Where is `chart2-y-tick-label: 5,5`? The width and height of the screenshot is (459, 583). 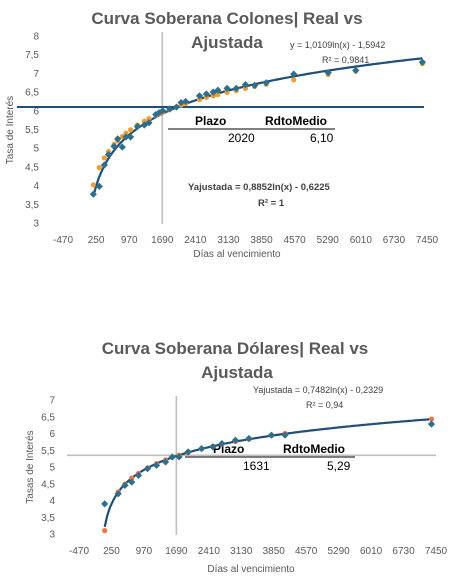 chart2-y-tick-label: 5,5 is located at coordinates (48, 451).